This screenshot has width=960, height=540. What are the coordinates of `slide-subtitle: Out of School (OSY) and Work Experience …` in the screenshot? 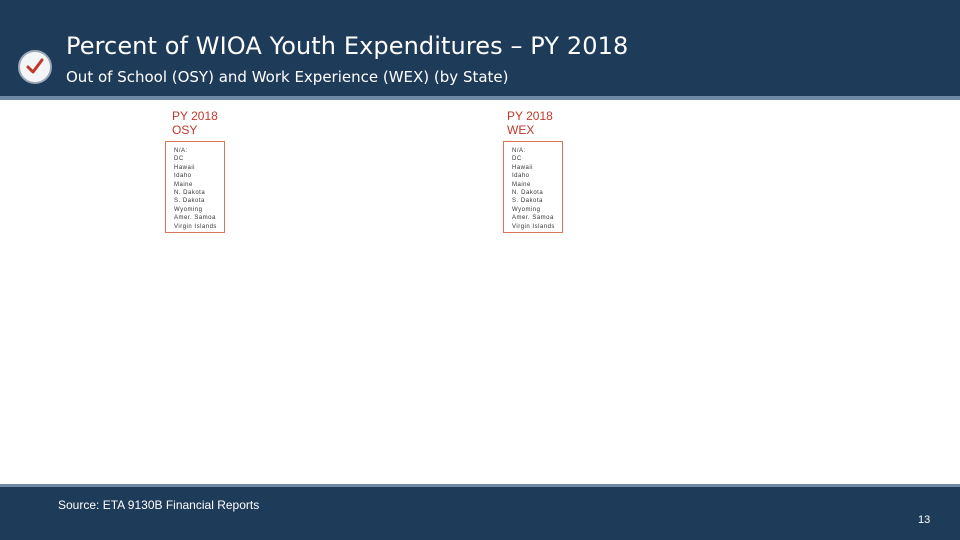 It's located at (287, 77).